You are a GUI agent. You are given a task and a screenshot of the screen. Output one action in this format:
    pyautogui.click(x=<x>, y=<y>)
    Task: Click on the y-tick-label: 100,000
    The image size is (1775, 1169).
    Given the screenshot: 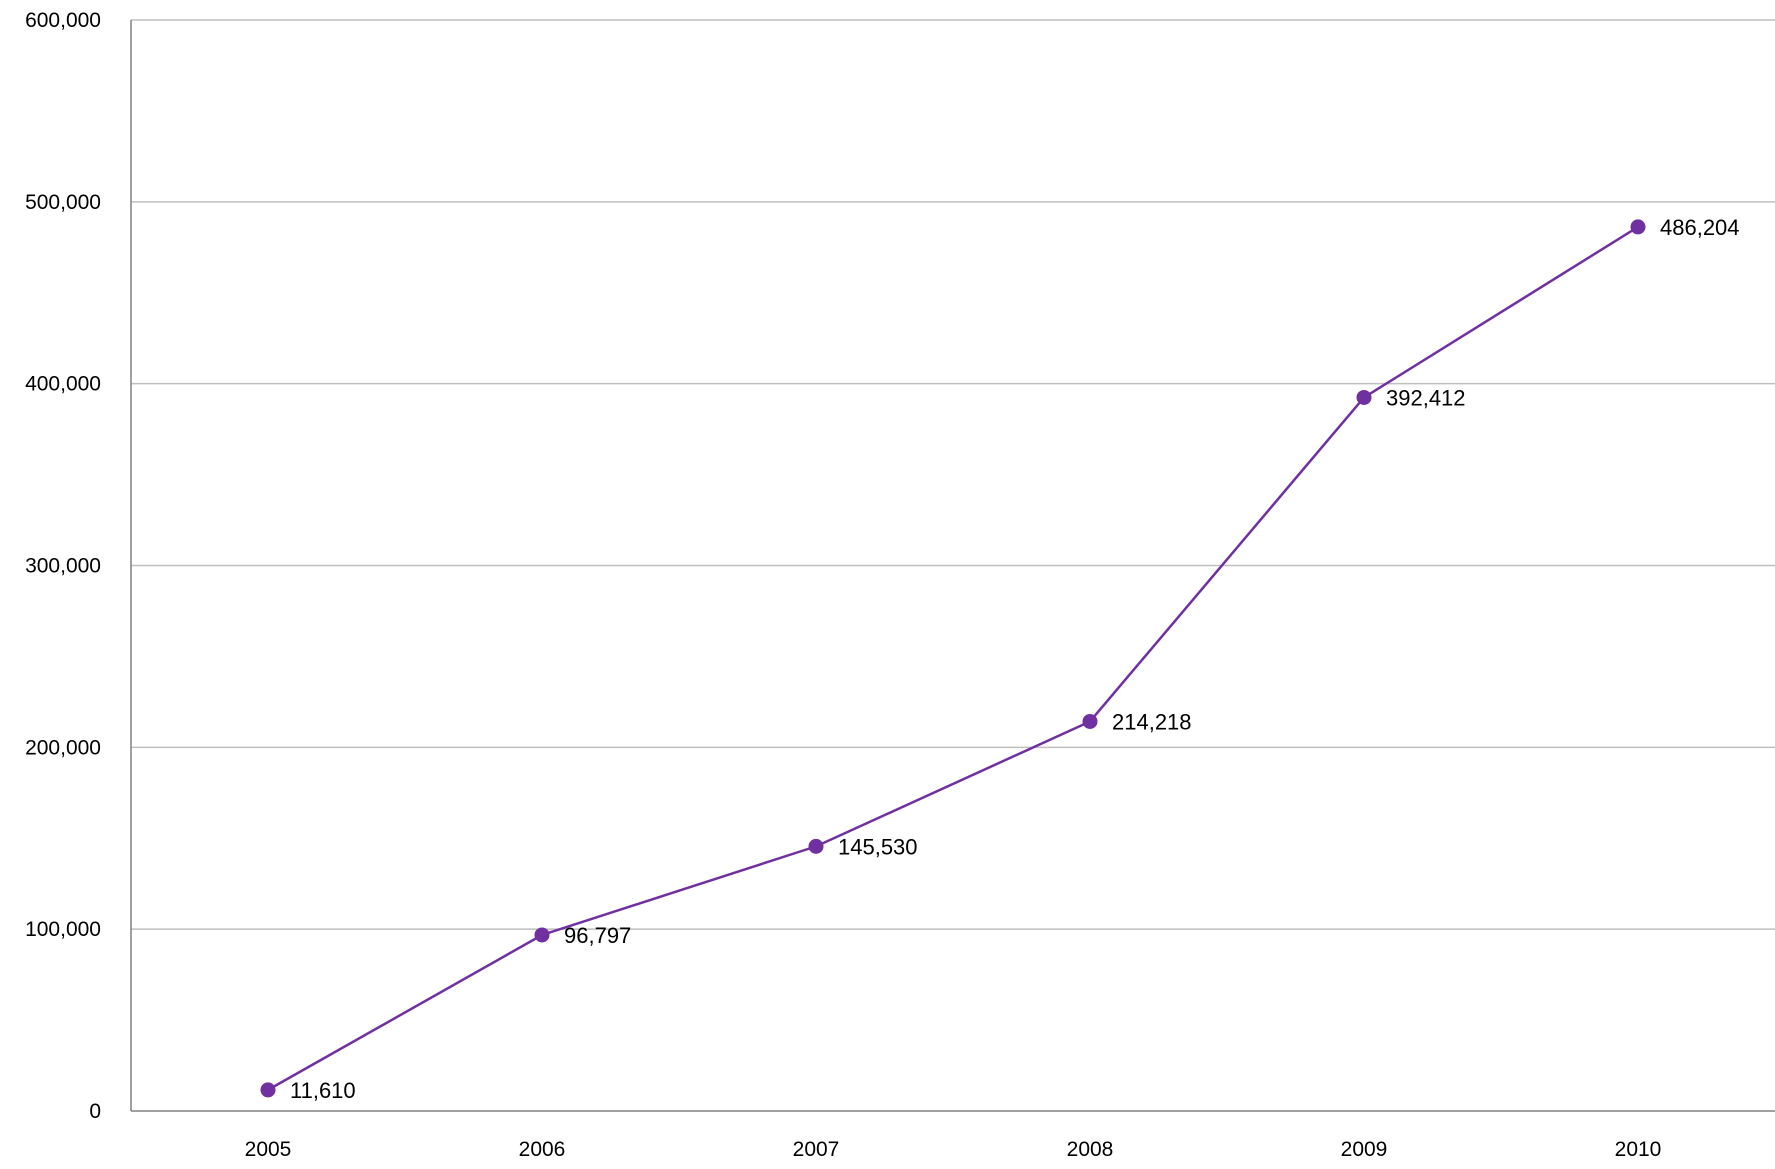 What is the action you would take?
    pyautogui.click(x=63, y=929)
    